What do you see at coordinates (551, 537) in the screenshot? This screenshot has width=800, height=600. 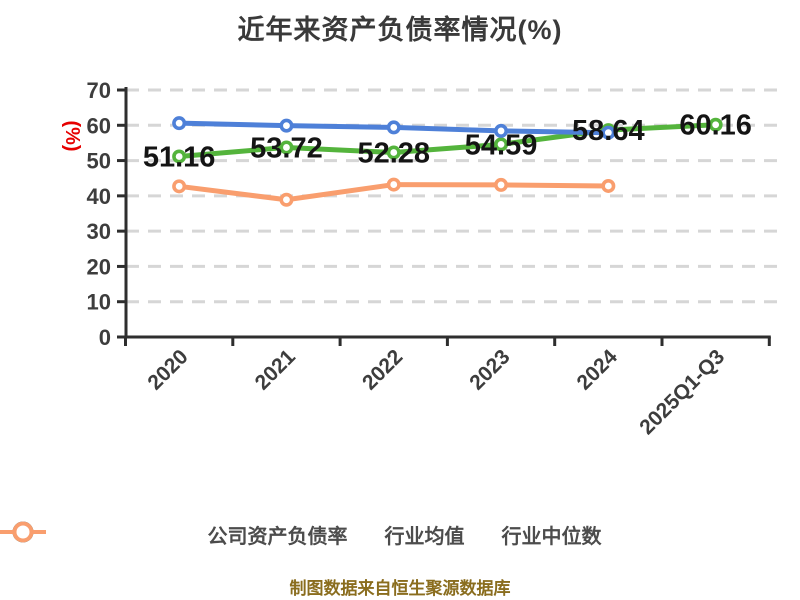 I see `legend-item-label: 行业中位数` at bounding box center [551, 537].